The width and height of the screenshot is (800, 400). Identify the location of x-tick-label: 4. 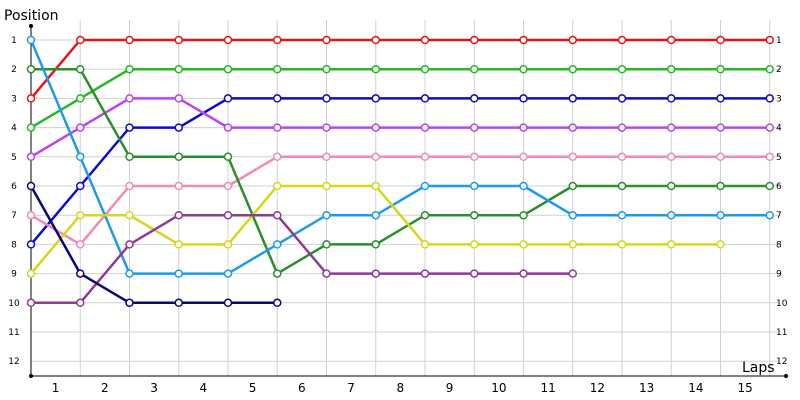
(204, 388).